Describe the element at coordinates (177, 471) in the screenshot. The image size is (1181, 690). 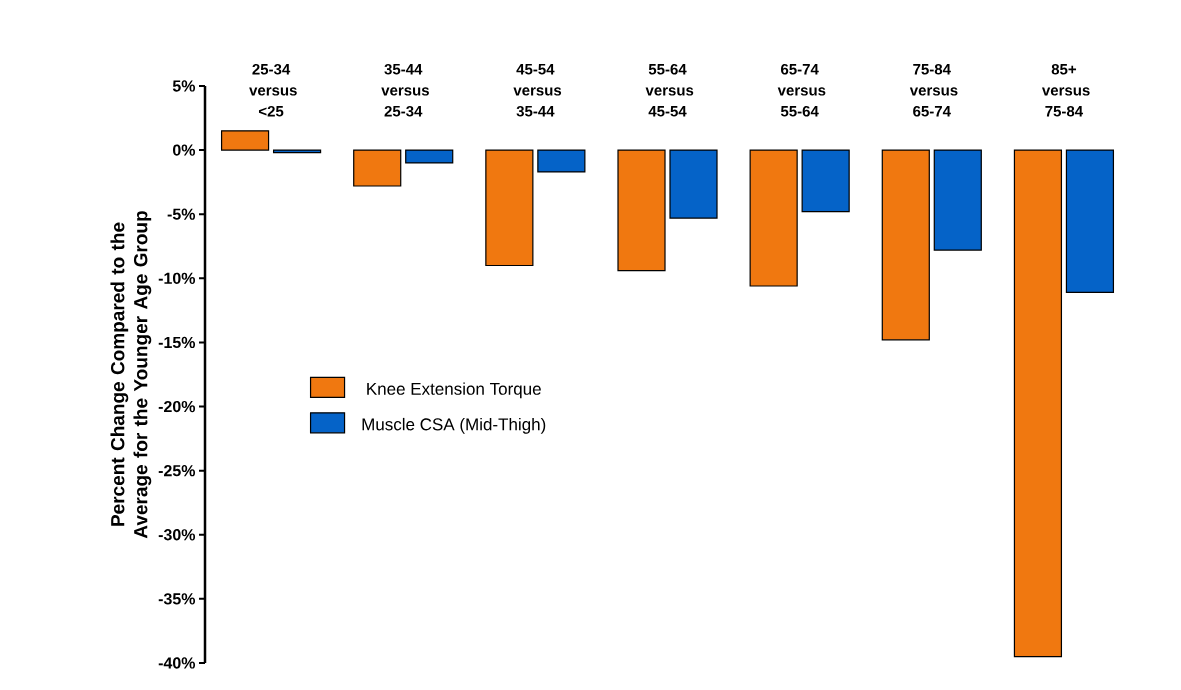
I see `y-tick-label: -25%` at that location.